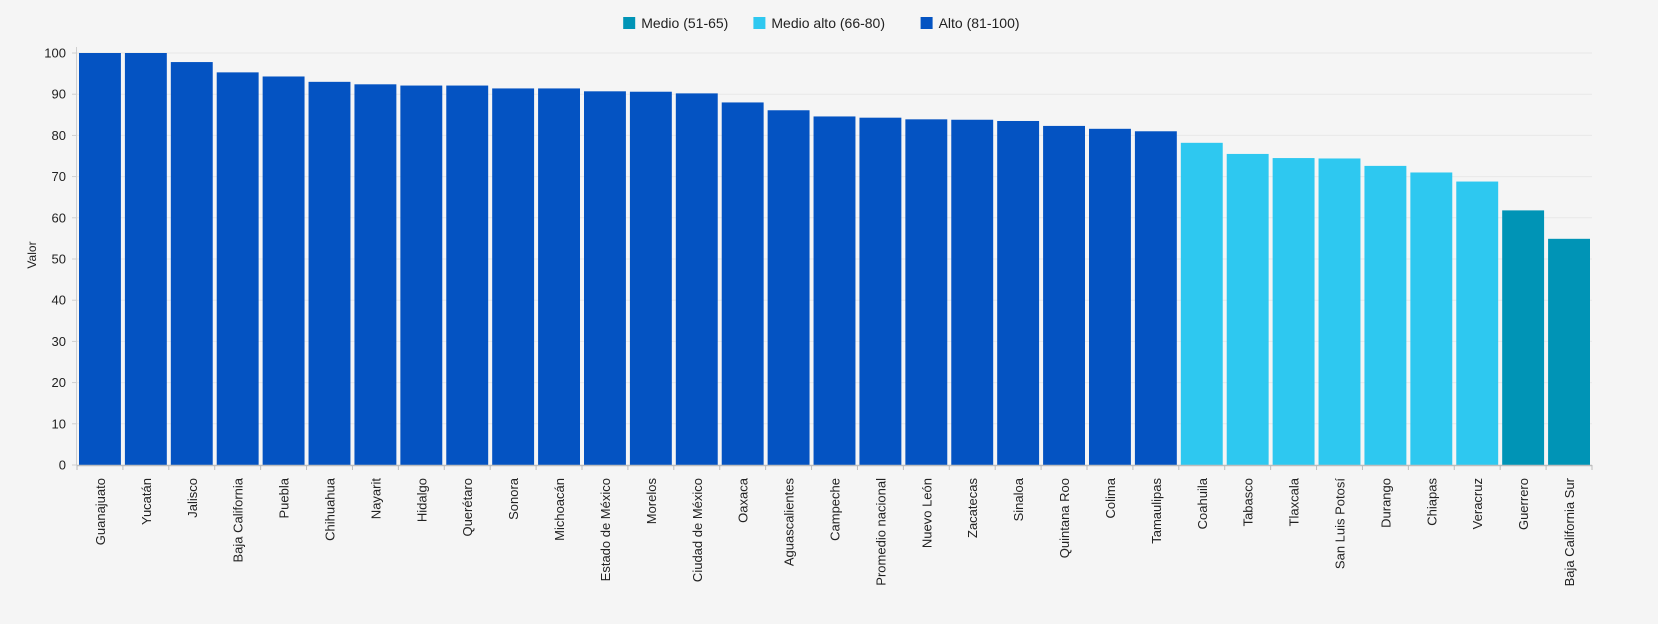  What do you see at coordinates (835, 509) in the screenshot?
I see `x-tick-label: Campeche` at bounding box center [835, 509].